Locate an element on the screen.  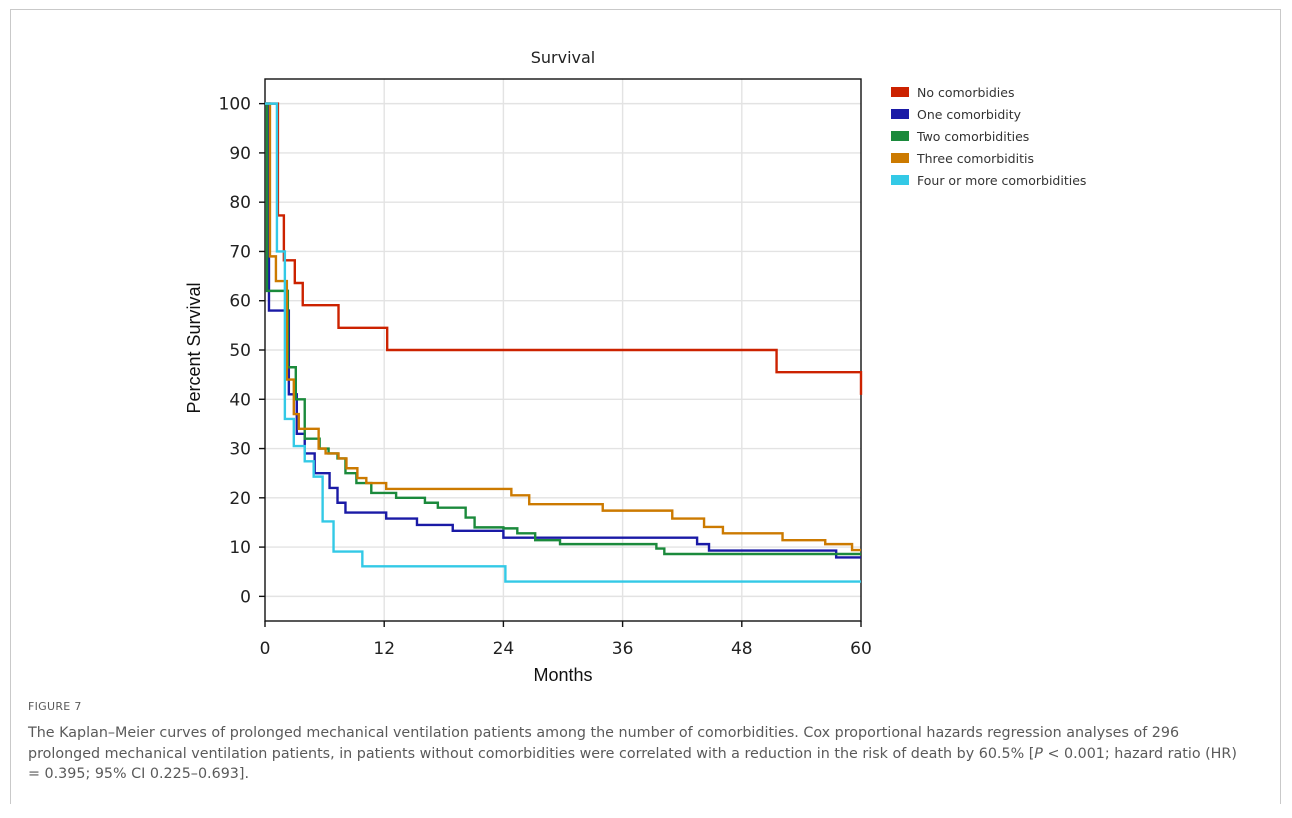
legend-label-1: No comorbidies is located at coordinates (965, 92).